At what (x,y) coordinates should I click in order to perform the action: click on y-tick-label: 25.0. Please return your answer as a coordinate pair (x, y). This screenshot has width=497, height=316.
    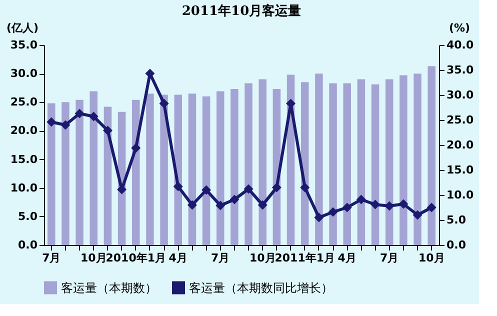
    Looking at the image, I should click on (24, 102).